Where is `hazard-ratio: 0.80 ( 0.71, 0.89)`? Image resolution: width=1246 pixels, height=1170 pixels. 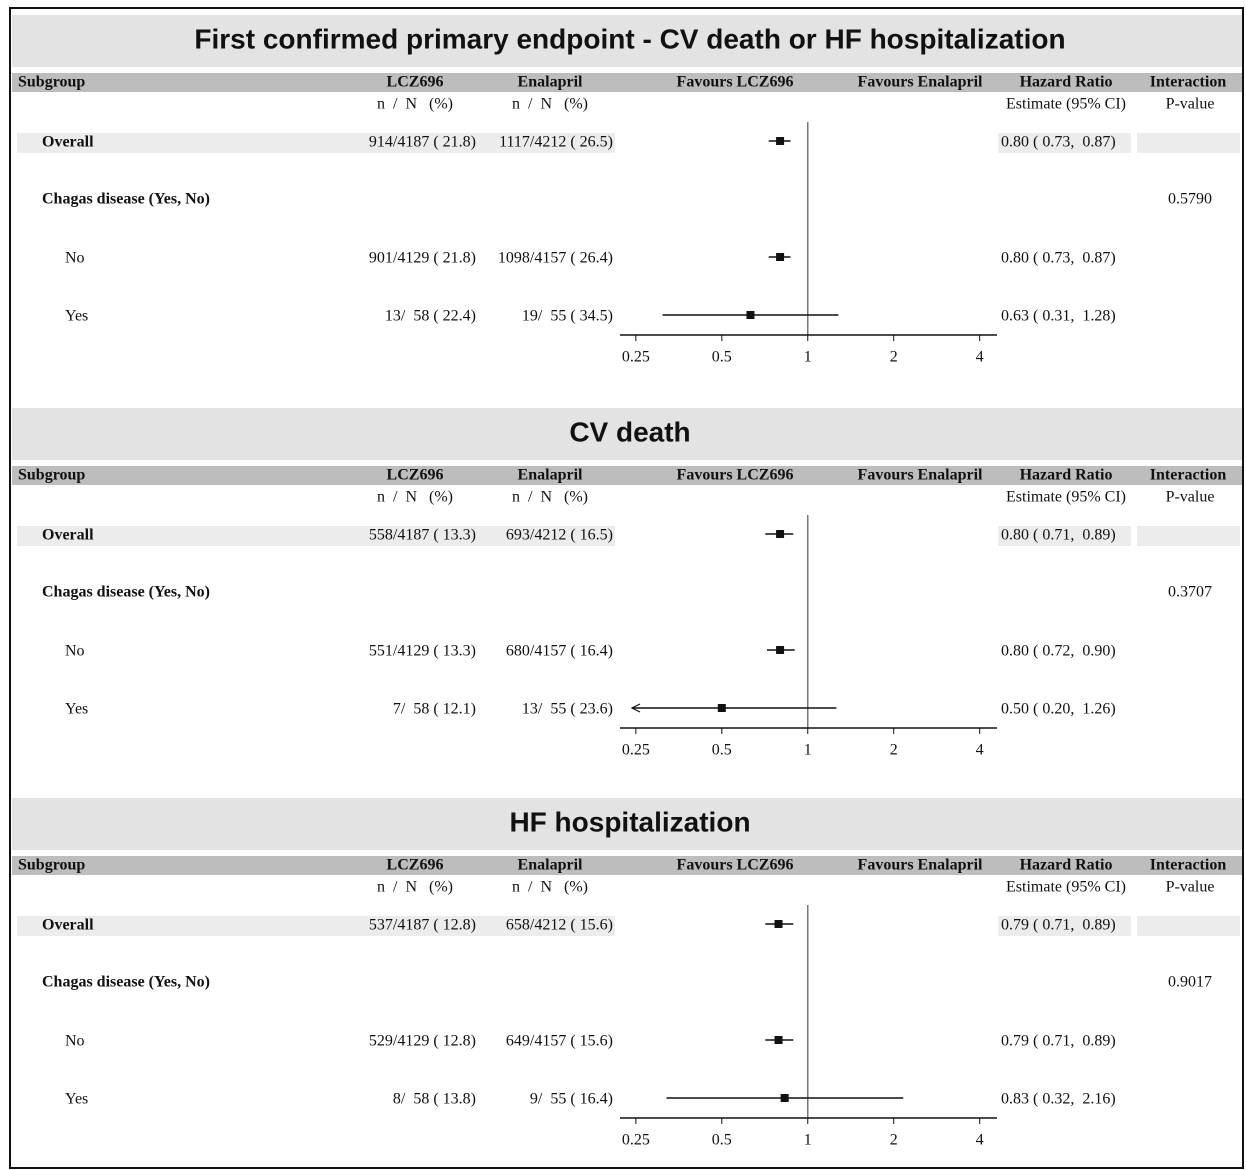 hazard-ratio: 0.80 ( 0.71, 0.89) is located at coordinates (1058, 535).